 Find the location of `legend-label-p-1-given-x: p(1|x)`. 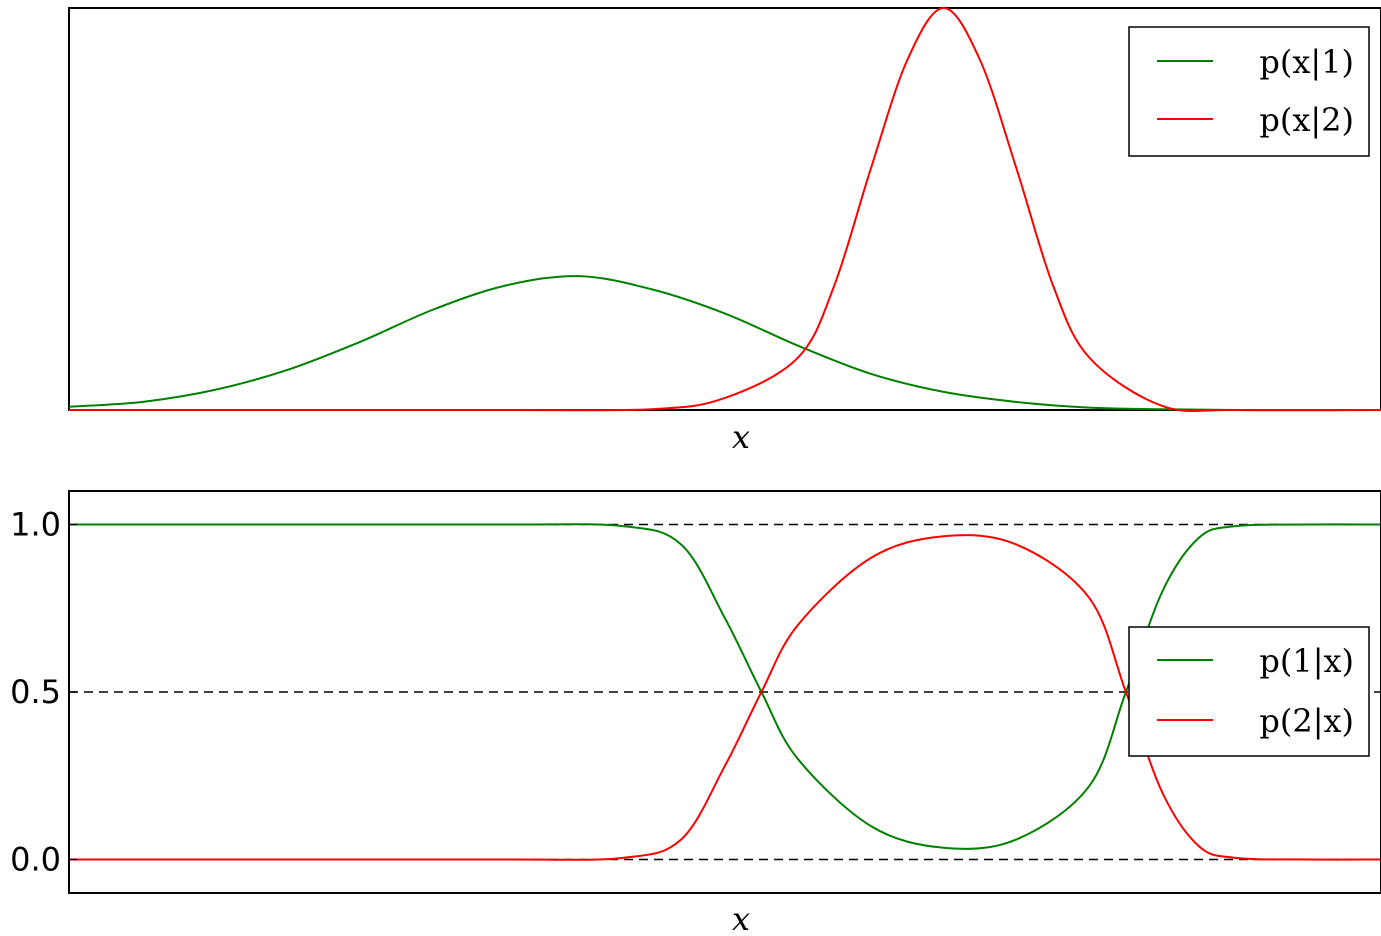

legend-label-p-1-given-x: p(1|x) is located at coordinates (1306, 661).